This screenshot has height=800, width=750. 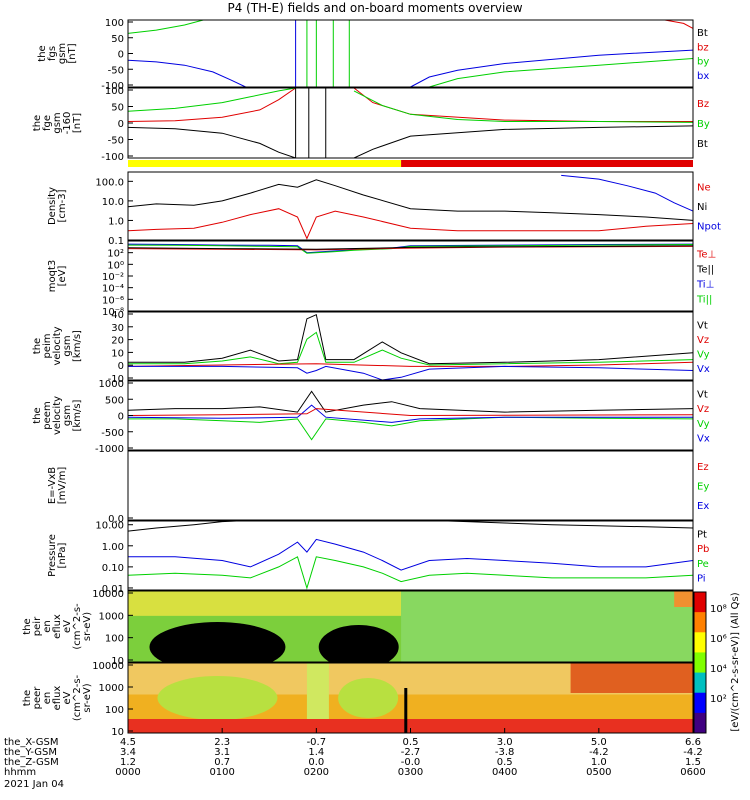 I want to click on peim-series-vx, so click(x=411, y=373).